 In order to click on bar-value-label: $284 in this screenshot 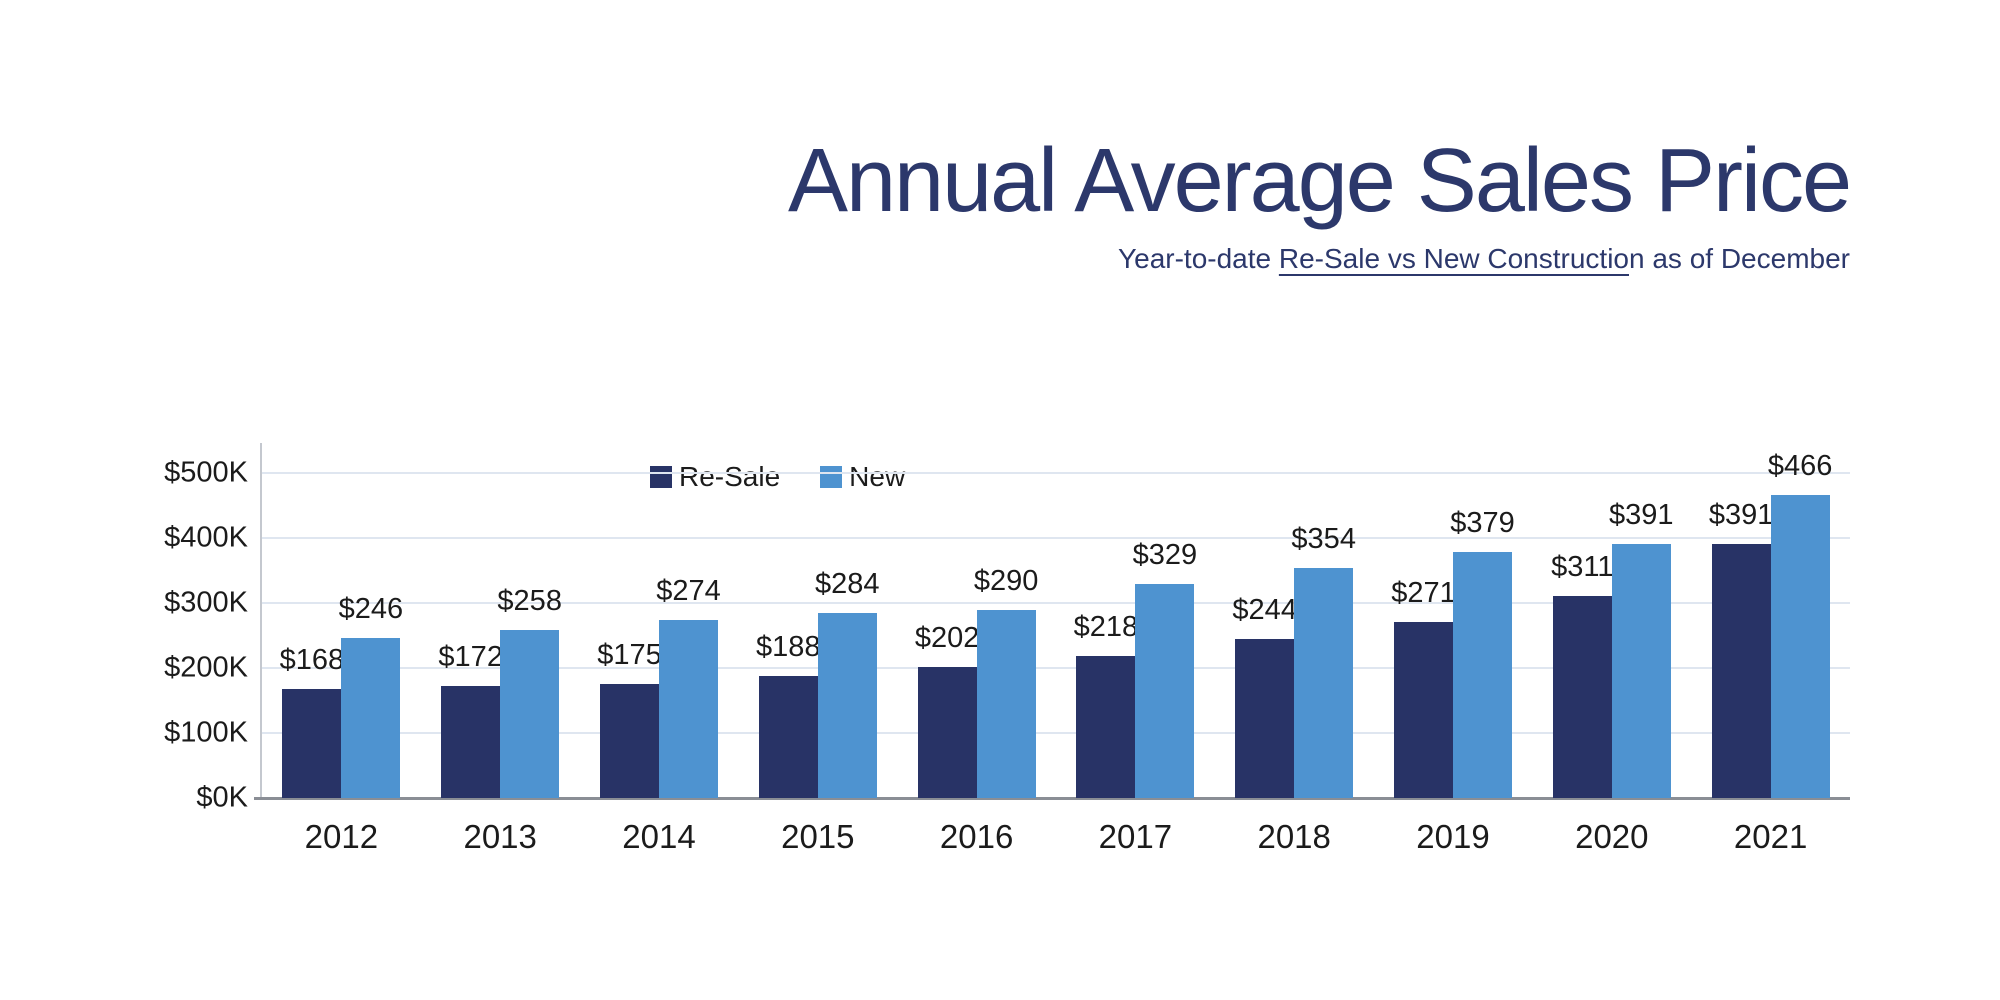, I will do `click(847, 584)`.